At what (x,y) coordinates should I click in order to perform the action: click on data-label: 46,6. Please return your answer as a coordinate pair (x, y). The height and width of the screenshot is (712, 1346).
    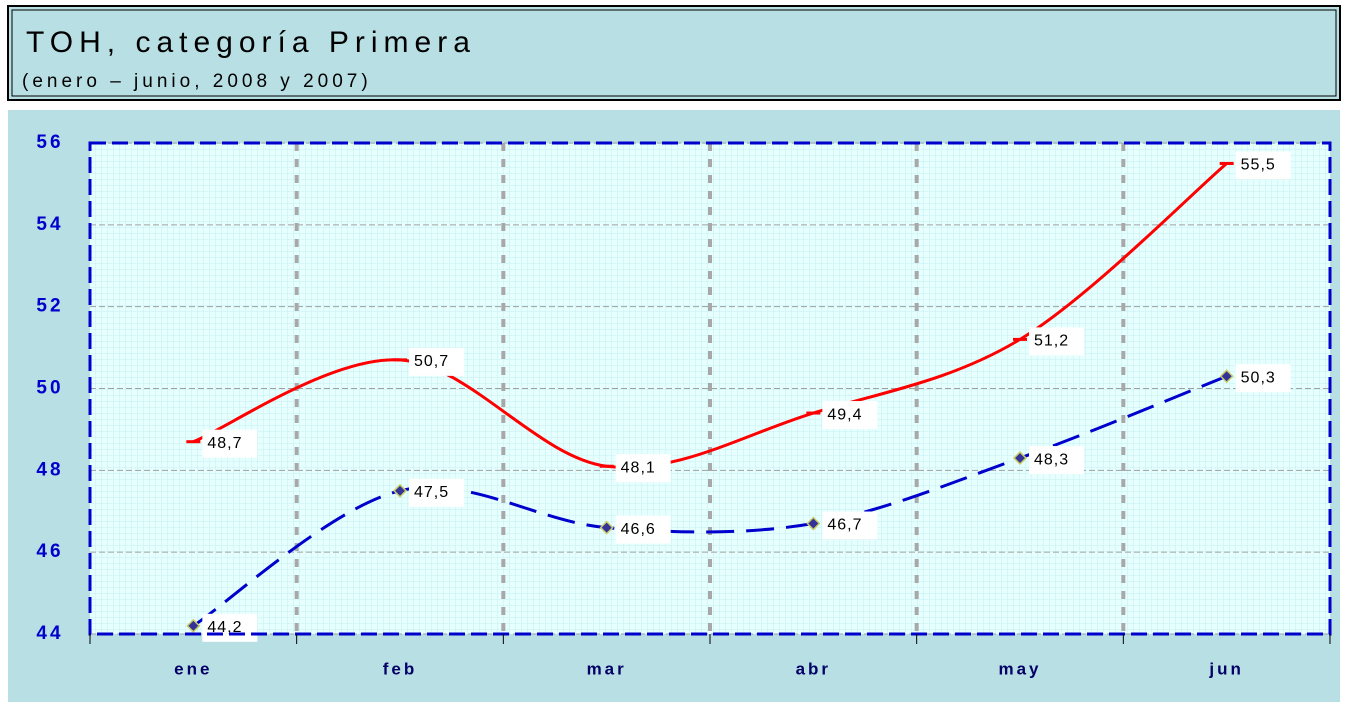
    Looking at the image, I should click on (638, 529).